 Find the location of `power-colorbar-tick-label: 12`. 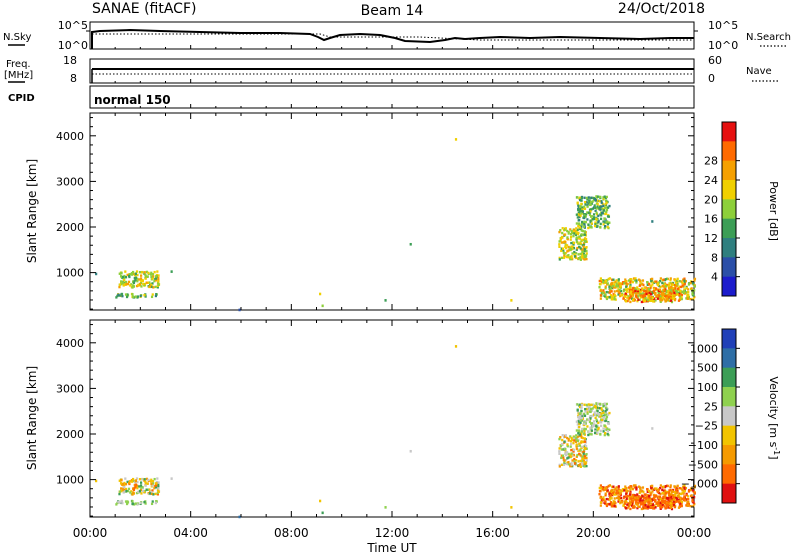

power-colorbar-tick-label: 12 is located at coordinates (711, 238).